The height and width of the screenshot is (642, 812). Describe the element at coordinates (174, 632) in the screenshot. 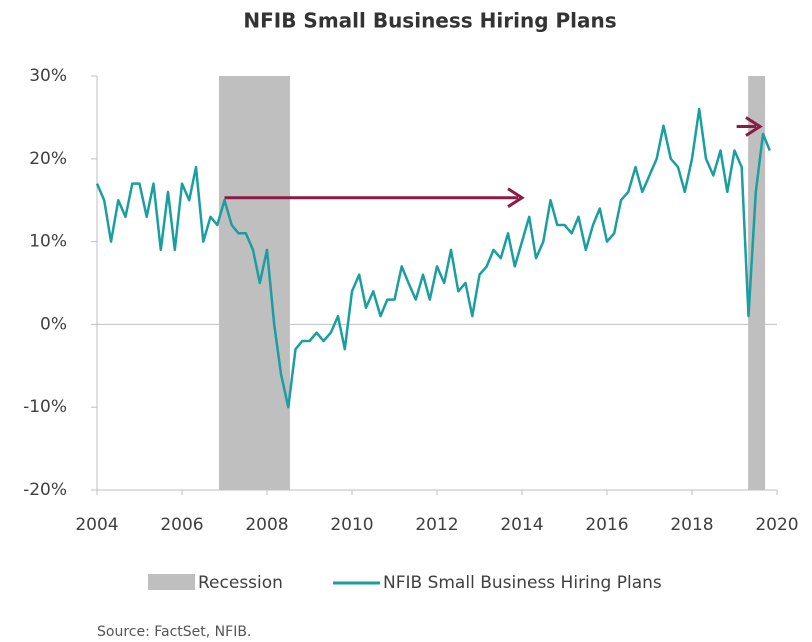

I see `source-note: Source: FactSet, NFIB.` at that location.